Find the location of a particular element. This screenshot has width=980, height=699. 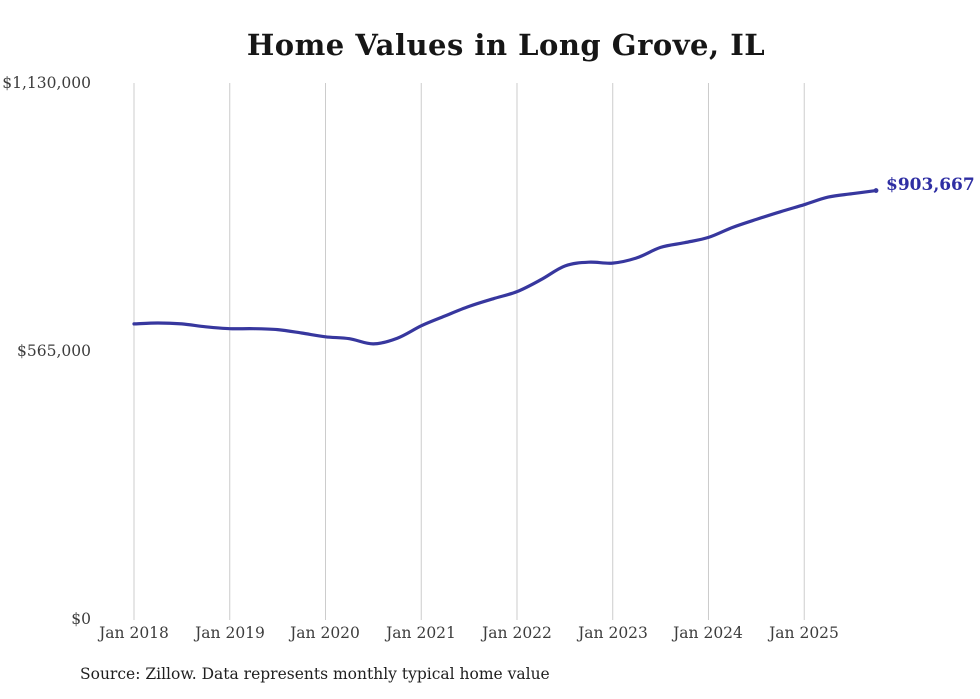

x-axis-tick-label: Jan 2018 is located at coordinates (134, 633).